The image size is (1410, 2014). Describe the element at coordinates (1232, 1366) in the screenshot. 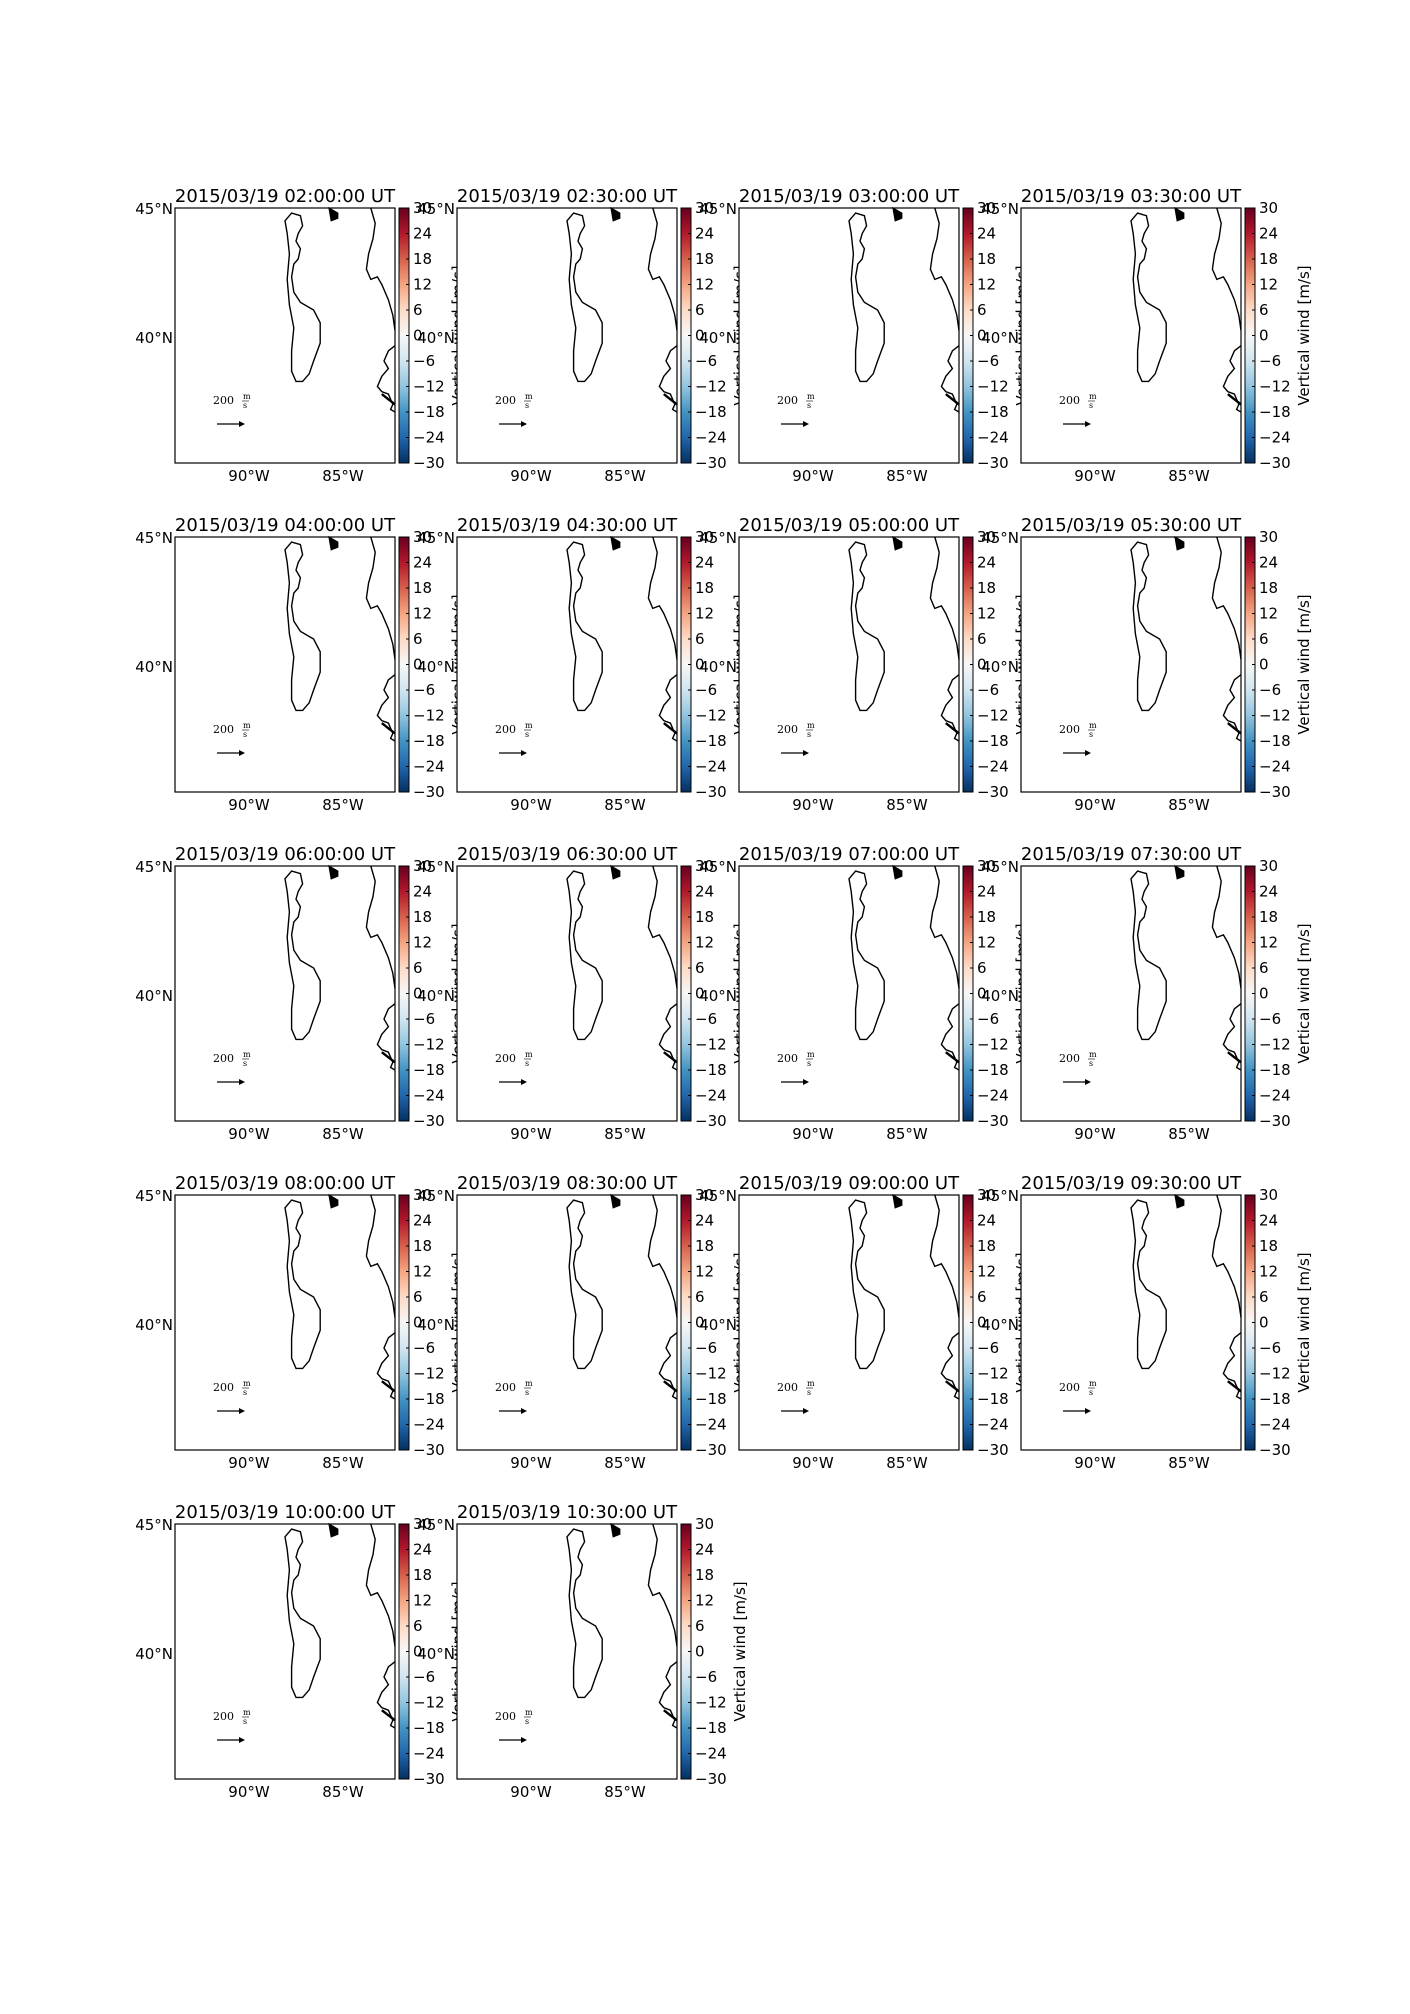

I see `coastline-lake-erie` at that location.